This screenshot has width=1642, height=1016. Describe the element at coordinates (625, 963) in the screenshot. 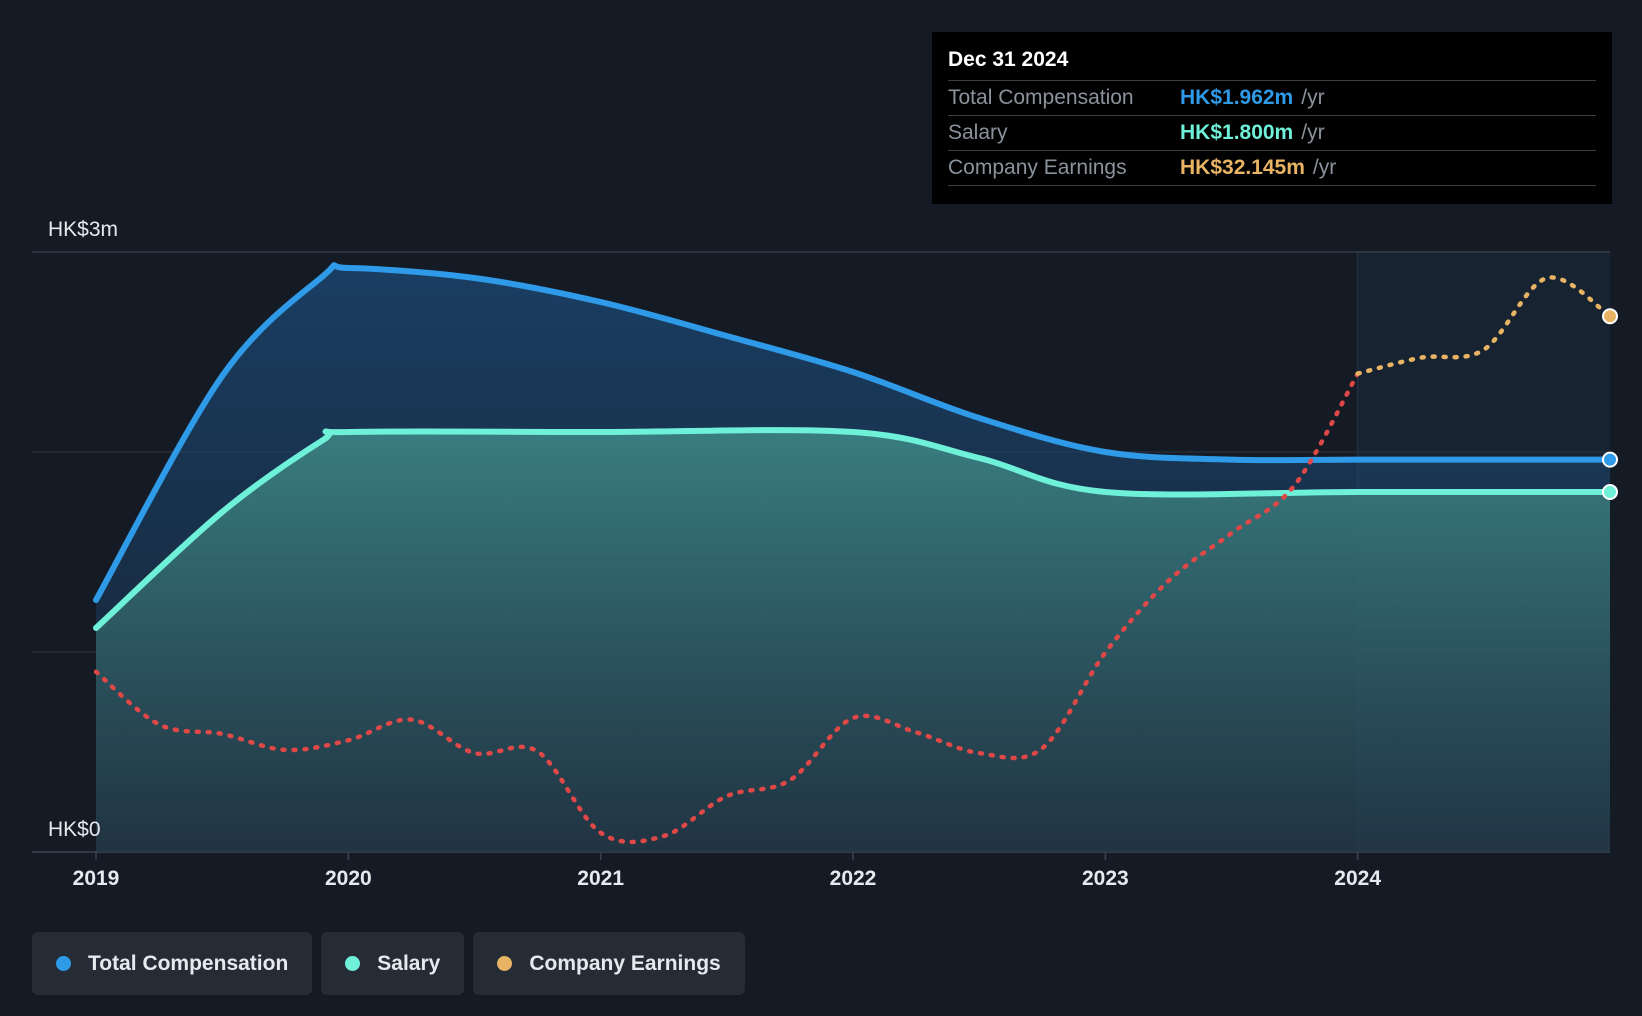

I see `legend-label: Company Earnings` at that location.